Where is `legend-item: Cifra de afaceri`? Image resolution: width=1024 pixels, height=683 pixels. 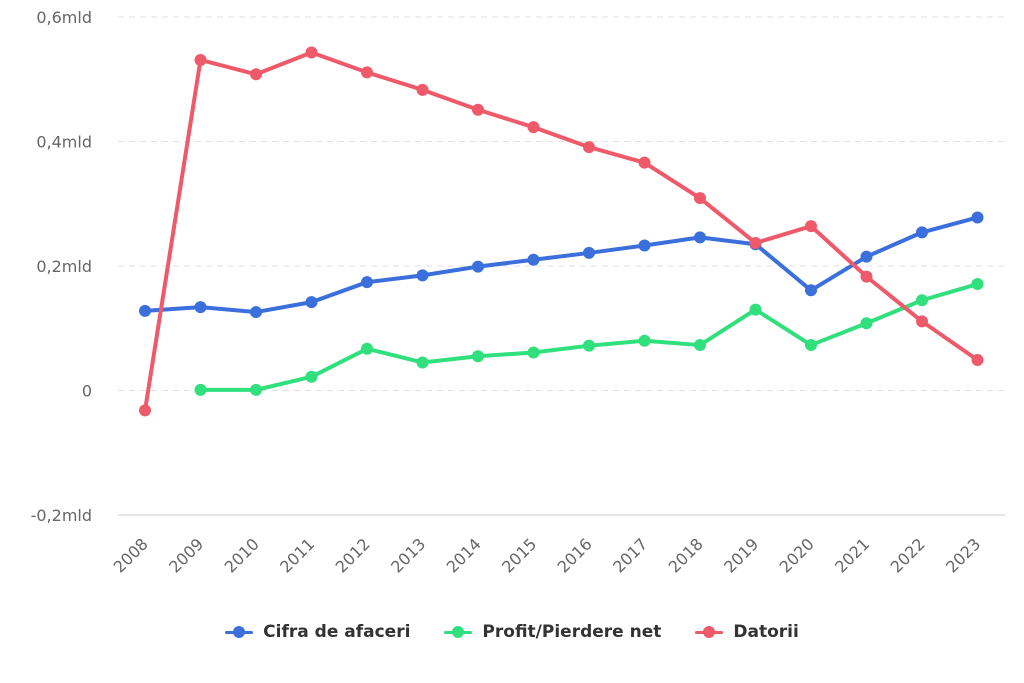
legend-item: Cifra de afaceri is located at coordinates (317, 632).